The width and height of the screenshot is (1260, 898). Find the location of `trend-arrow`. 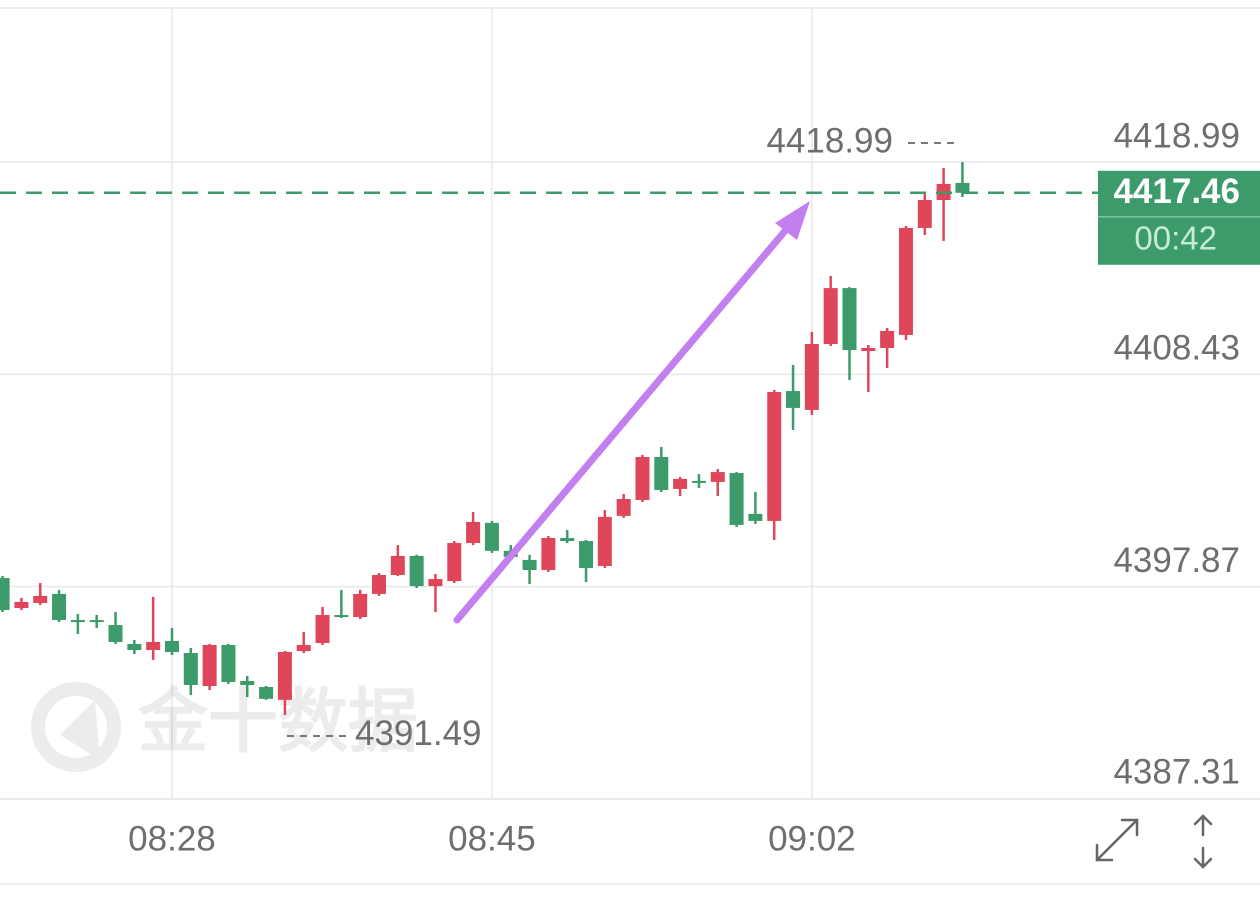

trend-arrow is located at coordinates (631, 412).